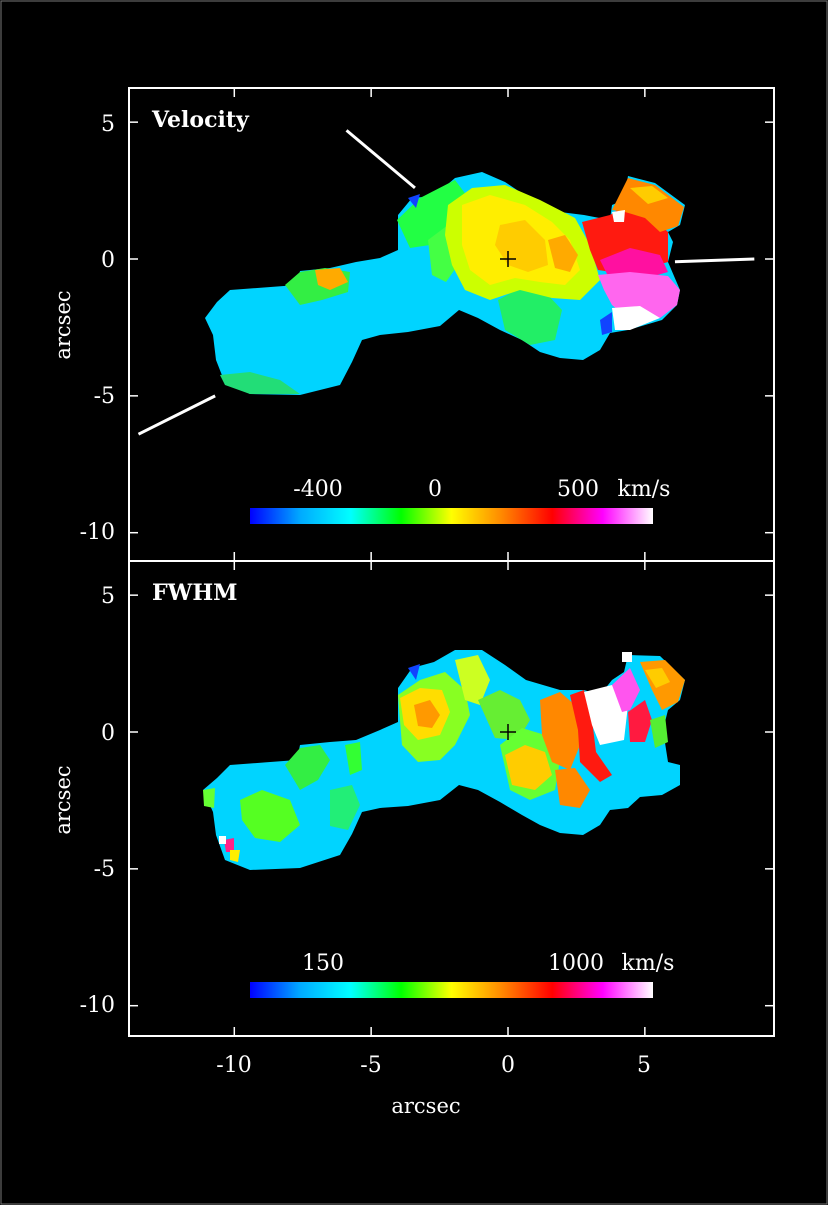  What do you see at coordinates (200, 120) in the screenshot?
I see `velocity-panel-title: Velocity` at bounding box center [200, 120].